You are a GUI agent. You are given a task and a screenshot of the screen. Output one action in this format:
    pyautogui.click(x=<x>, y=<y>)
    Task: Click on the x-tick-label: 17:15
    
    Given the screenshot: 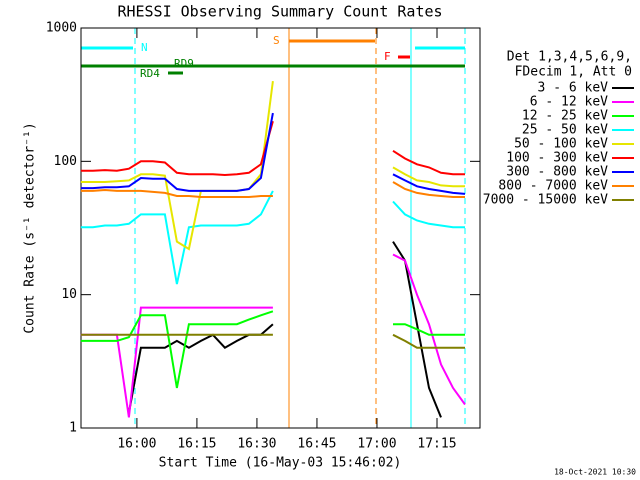 What is the action you would take?
    pyautogui.click(x=436, y=444)
    